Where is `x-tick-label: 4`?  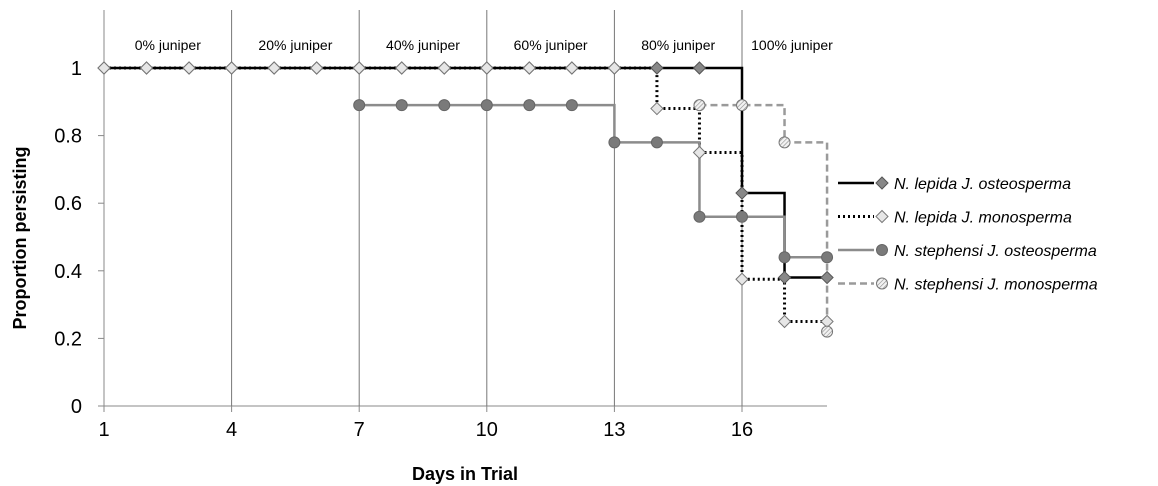
x-tick-label: 4 is located at coordinates (231, 430).